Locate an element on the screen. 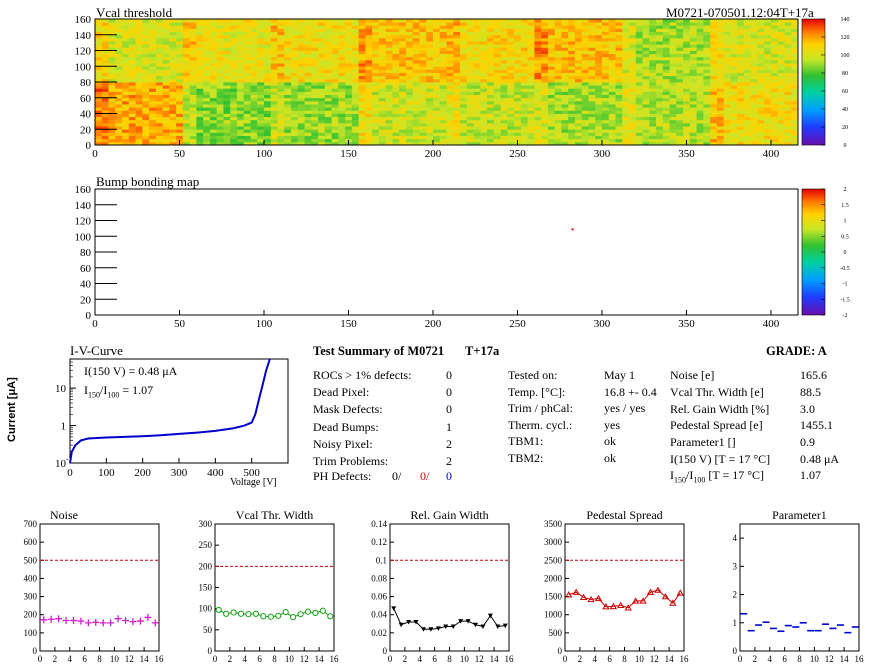 This screenshot has width=896, height=672. y-tick-label: 1500 is located at coordinates (553, 597).